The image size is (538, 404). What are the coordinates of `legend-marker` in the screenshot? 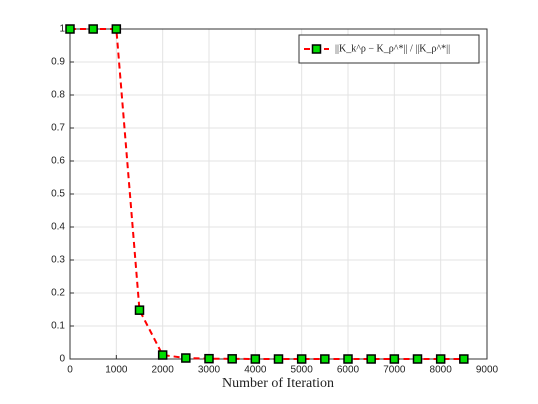 It's located at (316, 49).